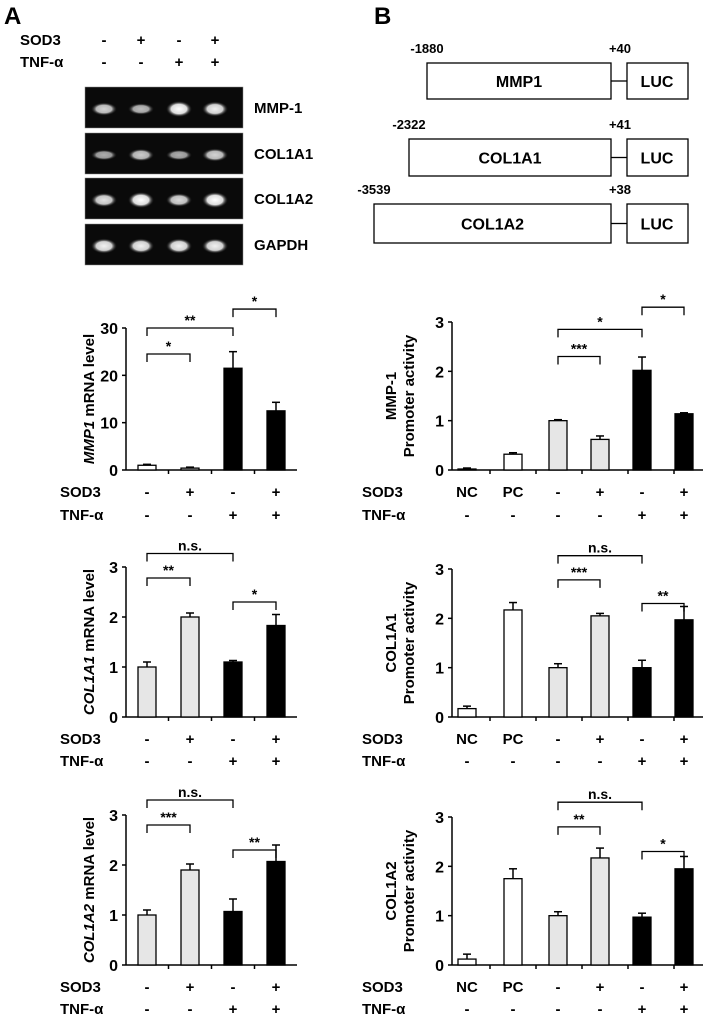 Image resolution: width=713 pixels, height=1024 pixels. Describe the element at coordinates (255, 594) in the screenshot. I see `significance-label: *` at that location.